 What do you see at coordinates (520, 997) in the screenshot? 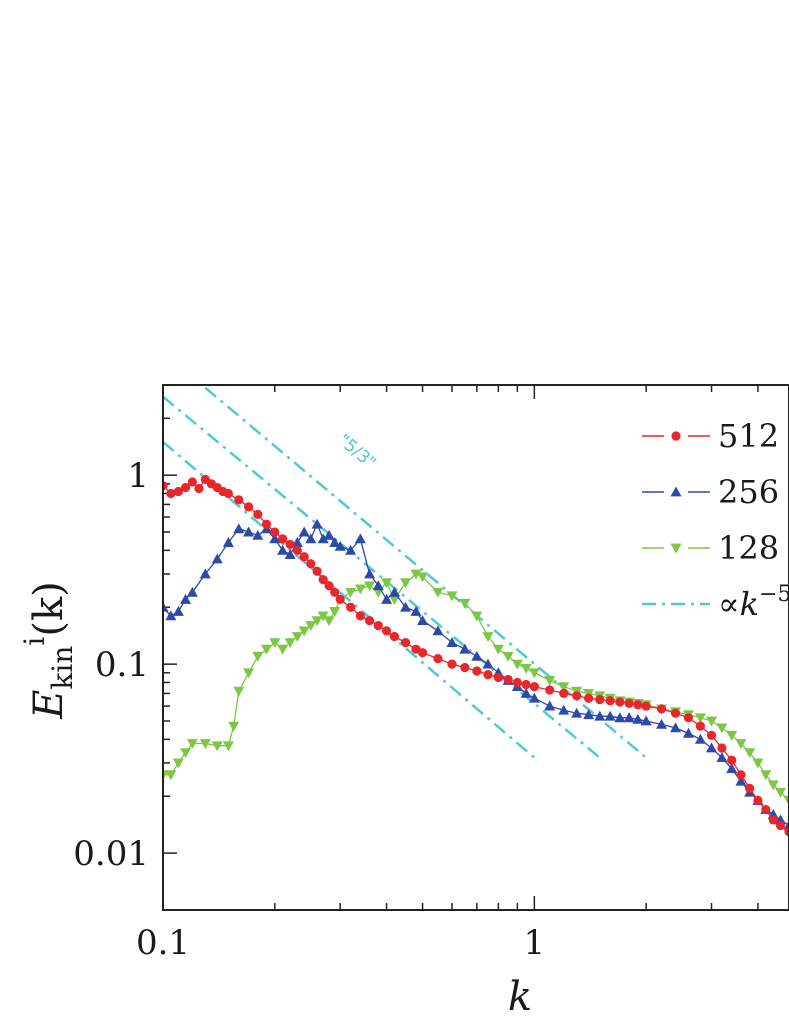
I see `x-axis-label: k` at bounding box center [520, 997].